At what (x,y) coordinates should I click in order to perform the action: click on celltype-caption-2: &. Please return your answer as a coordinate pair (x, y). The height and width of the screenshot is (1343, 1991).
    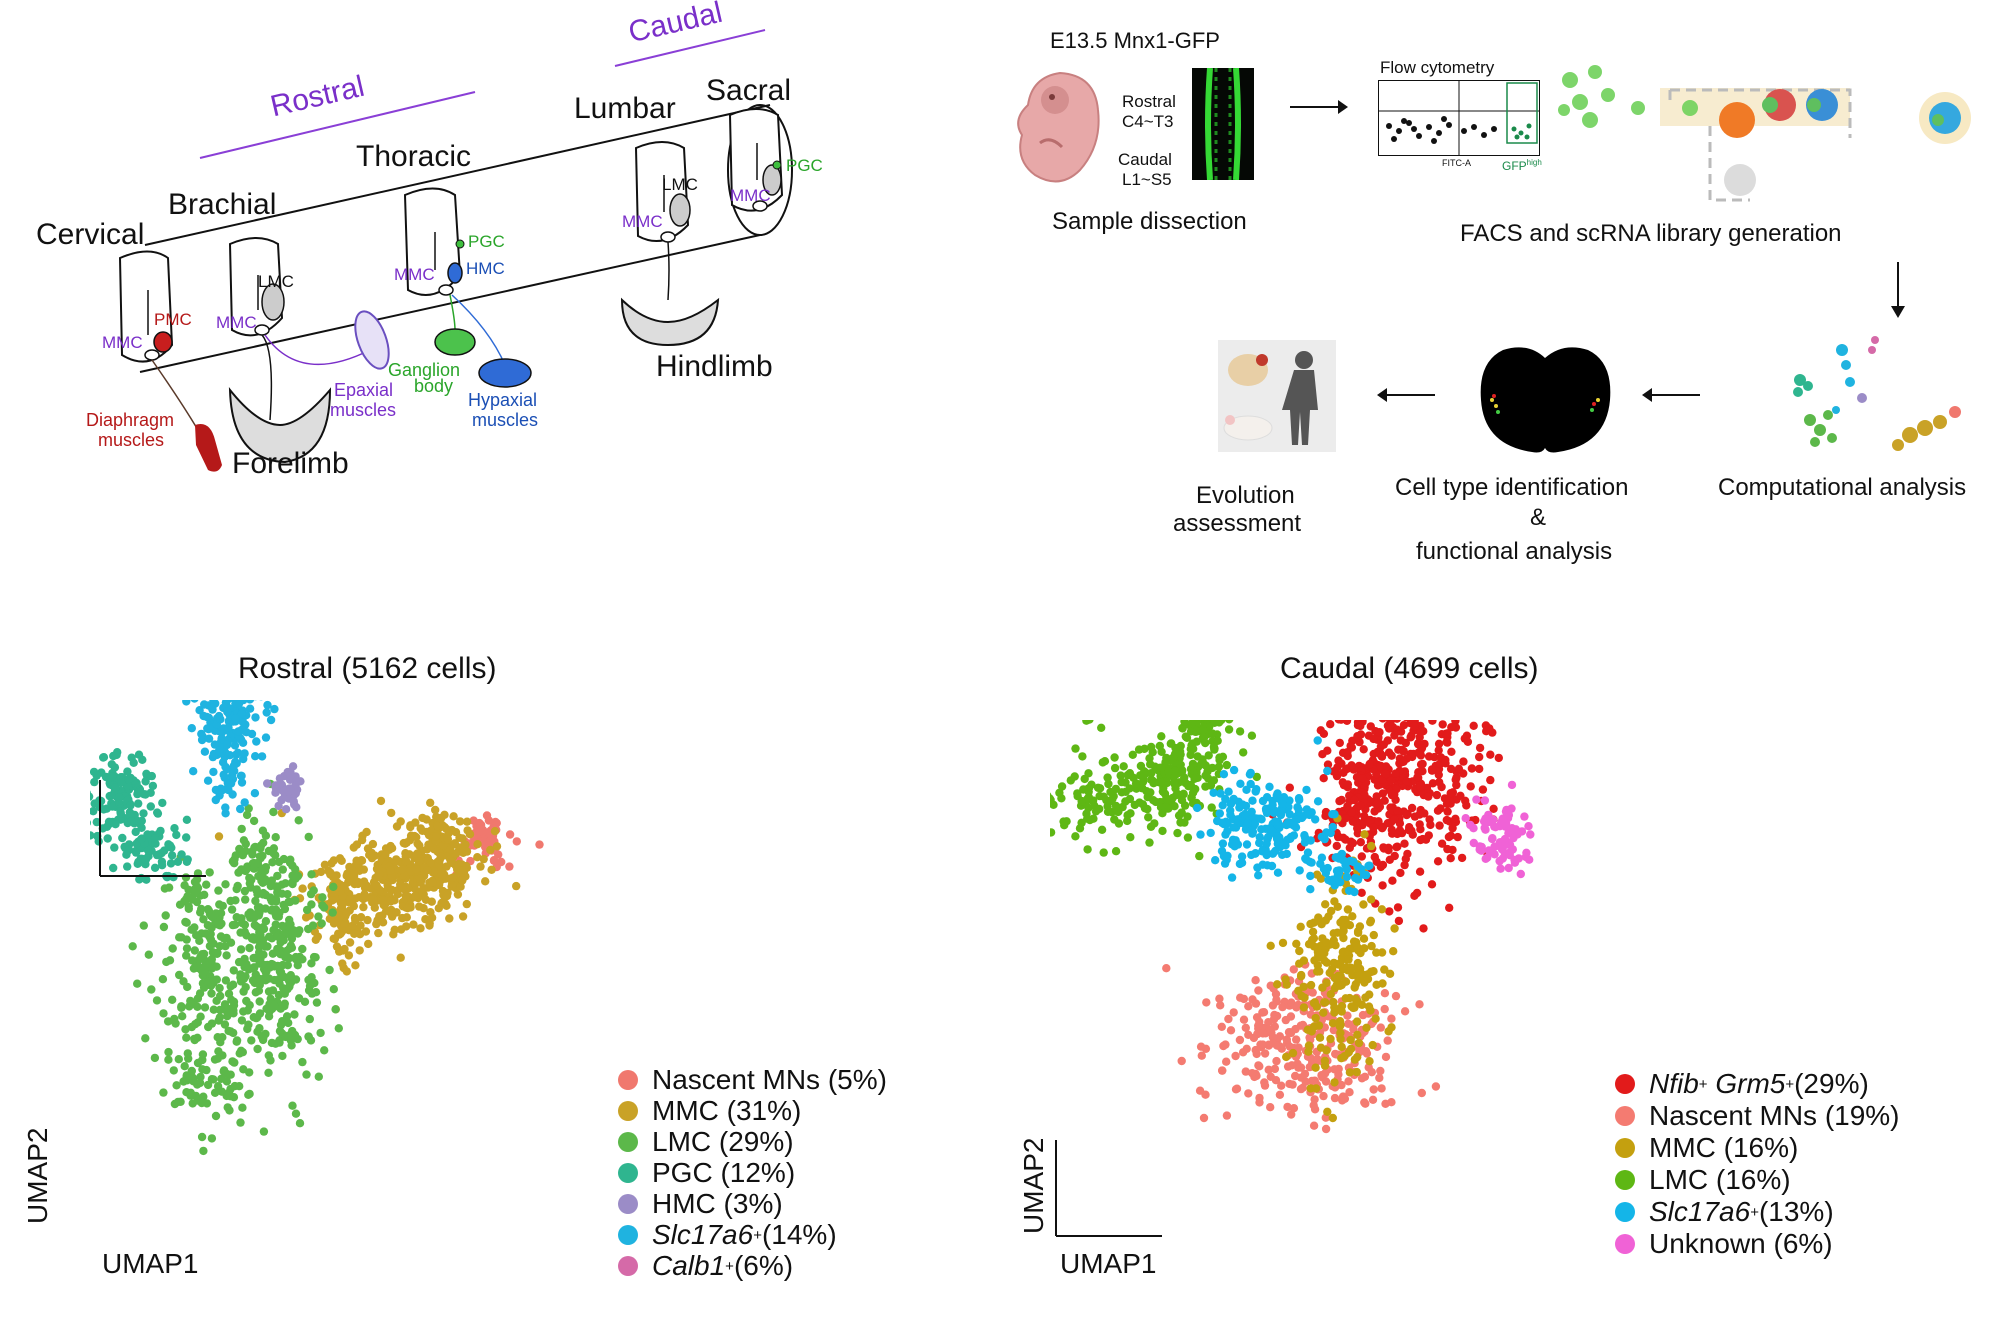
    Looking at the image, I should click on (1538, 517).